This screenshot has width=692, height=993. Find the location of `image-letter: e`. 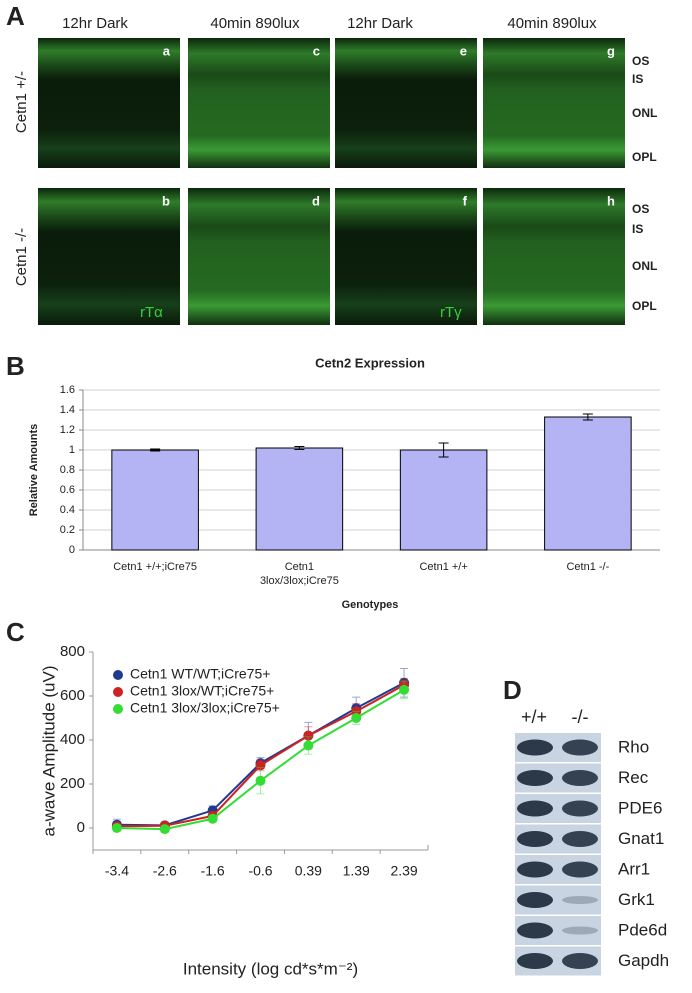

image-letter: e is located at coordinates (463, 50).